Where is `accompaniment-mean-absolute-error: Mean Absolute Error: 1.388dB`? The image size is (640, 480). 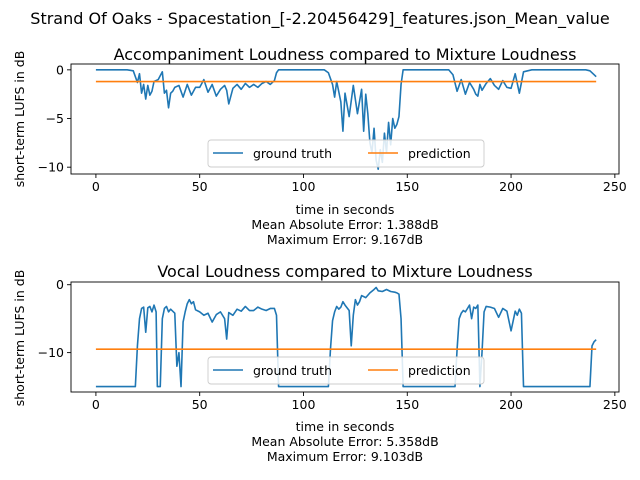
accompaniment-mean-absolute-error: Mean Absolute Error: 1.388dB is located at coordinates (344, 224).